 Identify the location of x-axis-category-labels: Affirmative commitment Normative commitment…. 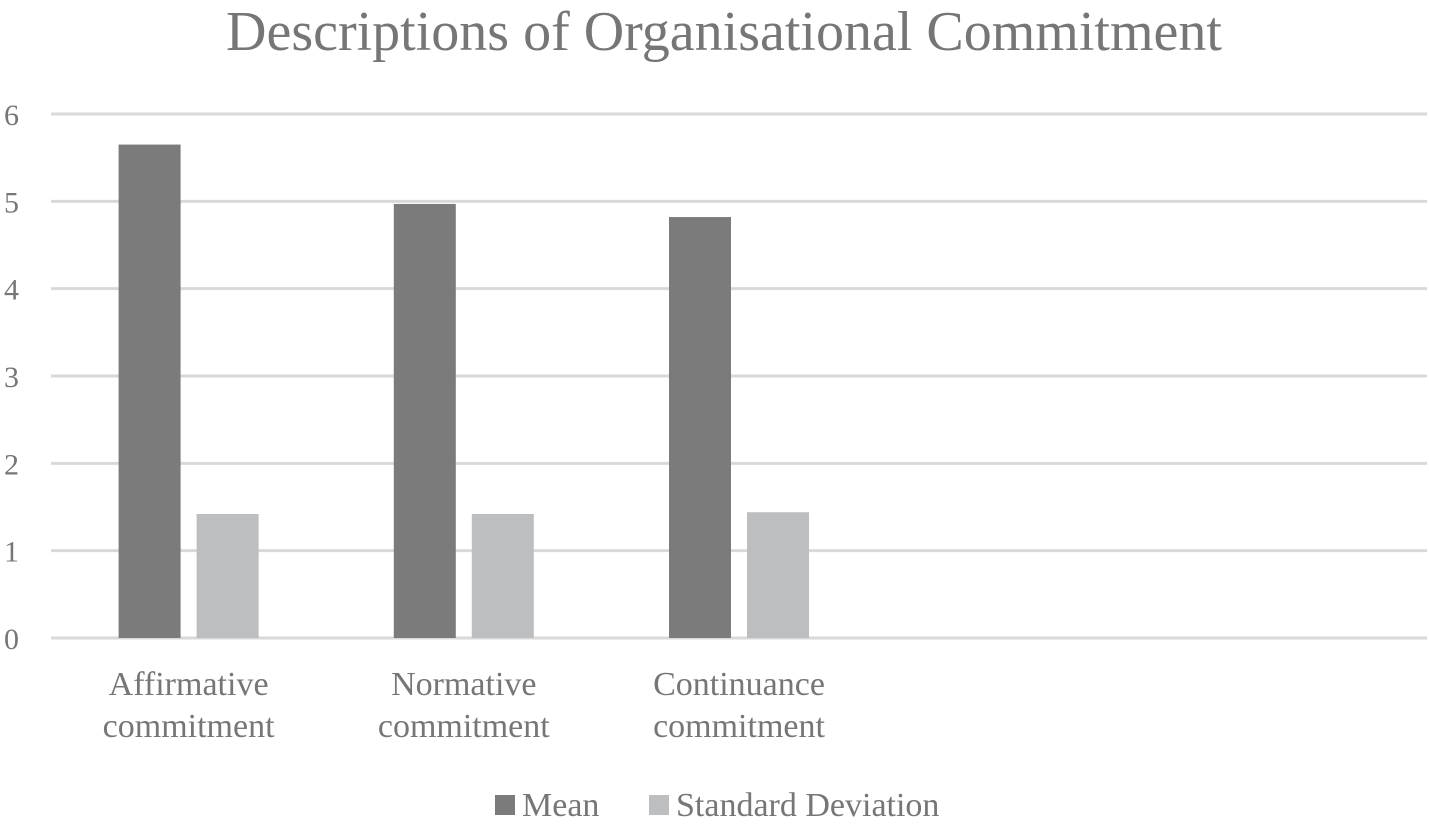
(464, 705).